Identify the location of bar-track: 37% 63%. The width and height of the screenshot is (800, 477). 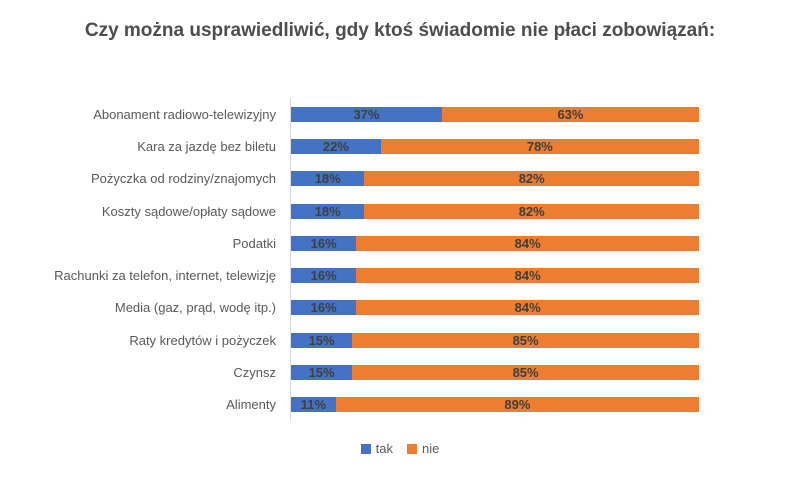
(495, 114).